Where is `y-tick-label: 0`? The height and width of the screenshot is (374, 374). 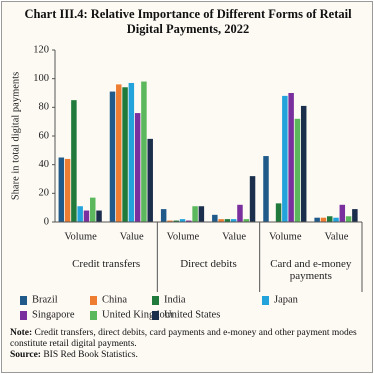 y-tick-label: 0 is located at coordinates (46, 221).